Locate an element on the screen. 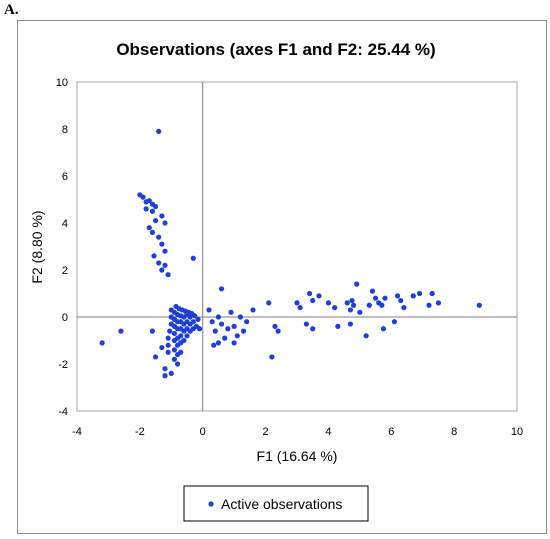  x-tick-label: 10 is located at coordinates (517, 432).